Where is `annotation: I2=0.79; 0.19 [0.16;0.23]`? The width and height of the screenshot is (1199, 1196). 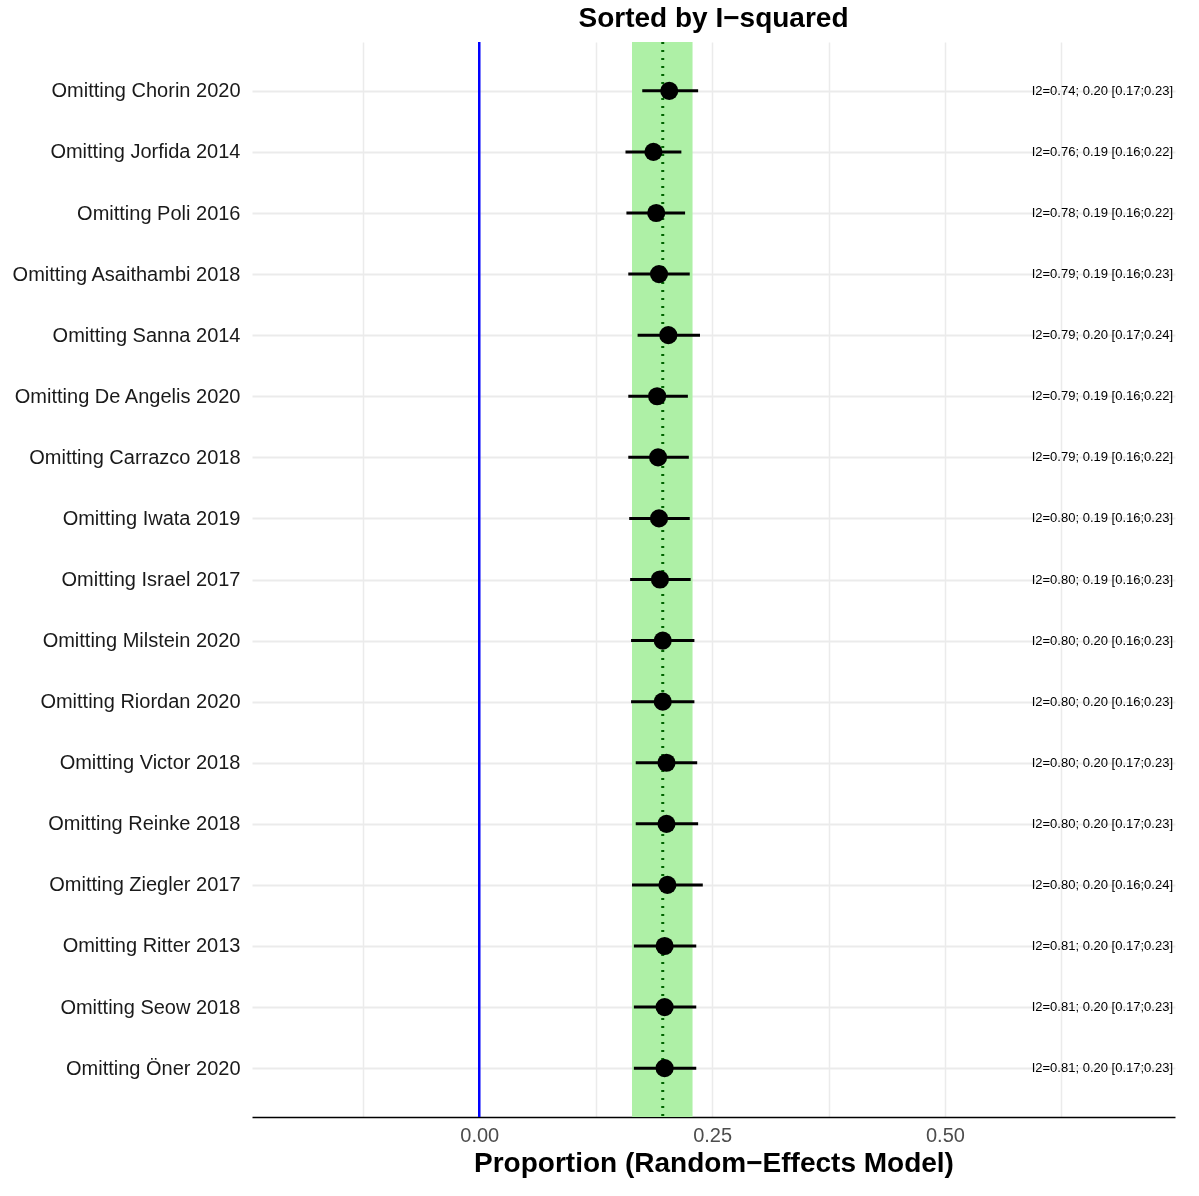
annotation: I2=0.79; 0.19 [0.16;0.23] is located at coordinates (1102, 274).